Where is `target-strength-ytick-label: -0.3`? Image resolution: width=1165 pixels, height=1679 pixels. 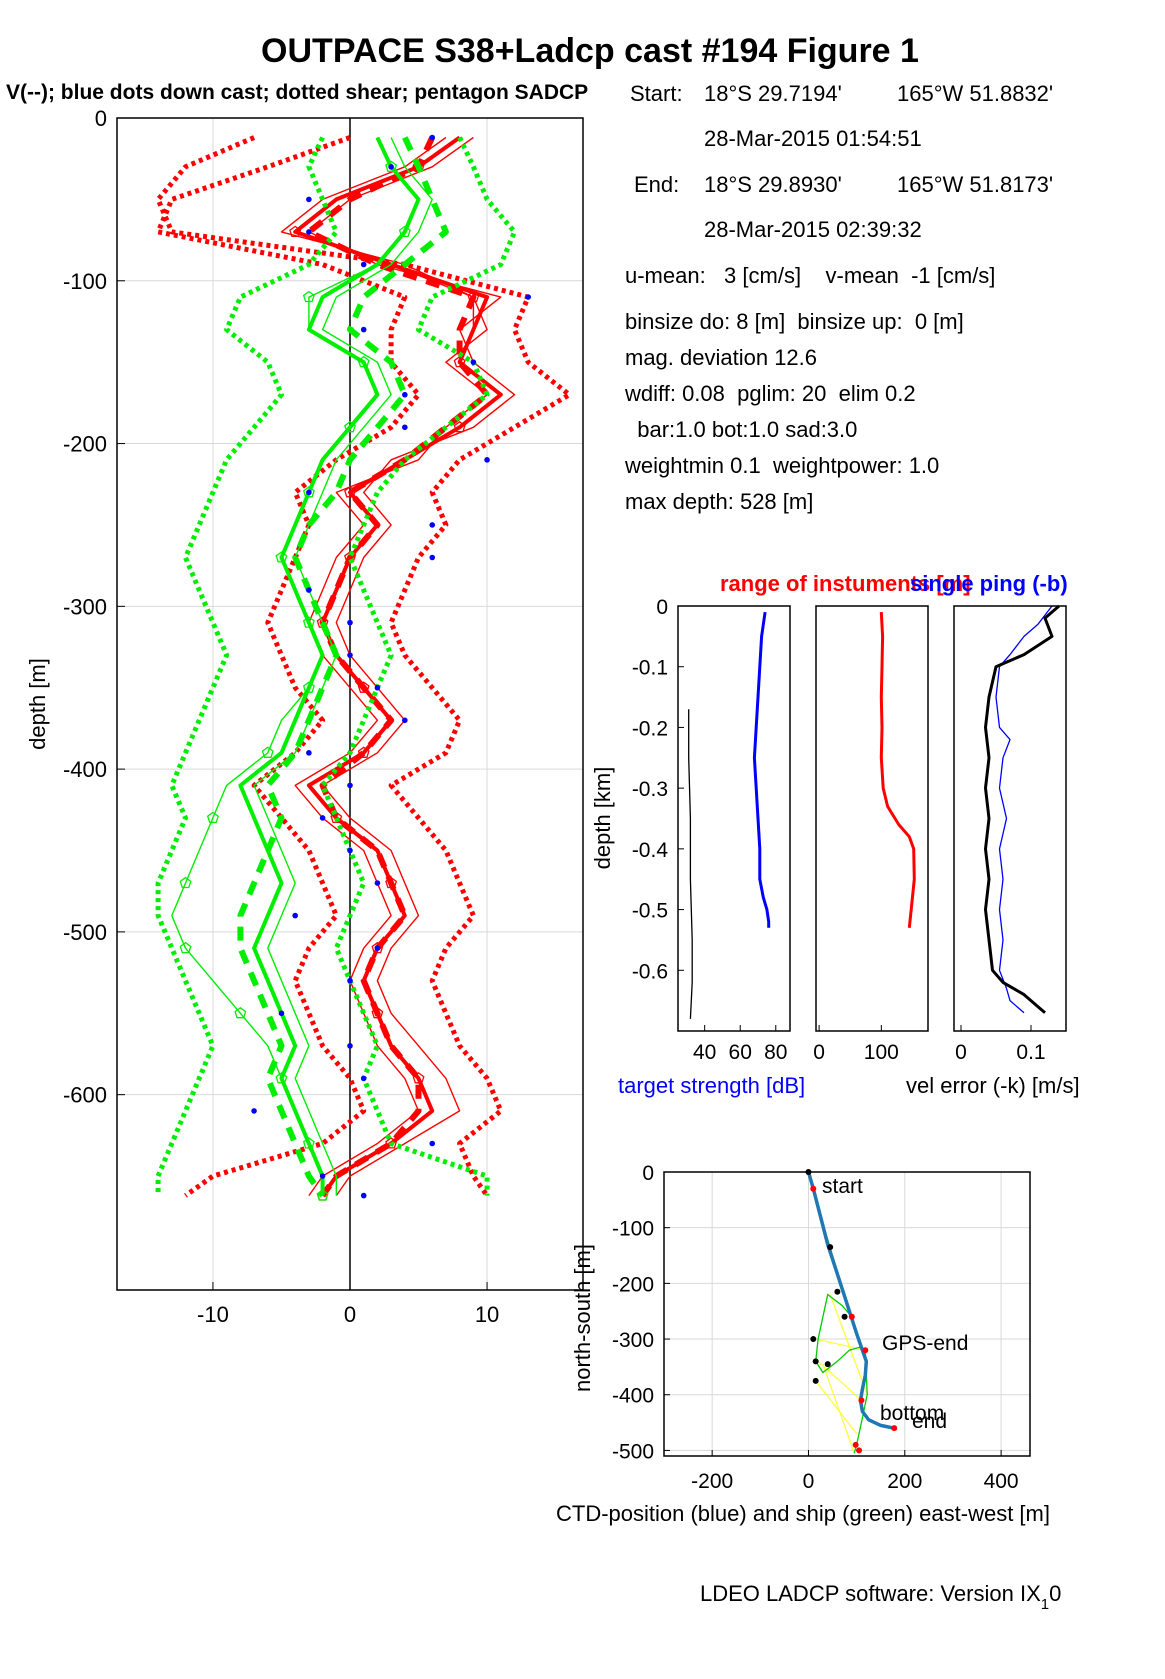 target-strength-ytick-label: -0.3 is located at coordinates (650, 789).